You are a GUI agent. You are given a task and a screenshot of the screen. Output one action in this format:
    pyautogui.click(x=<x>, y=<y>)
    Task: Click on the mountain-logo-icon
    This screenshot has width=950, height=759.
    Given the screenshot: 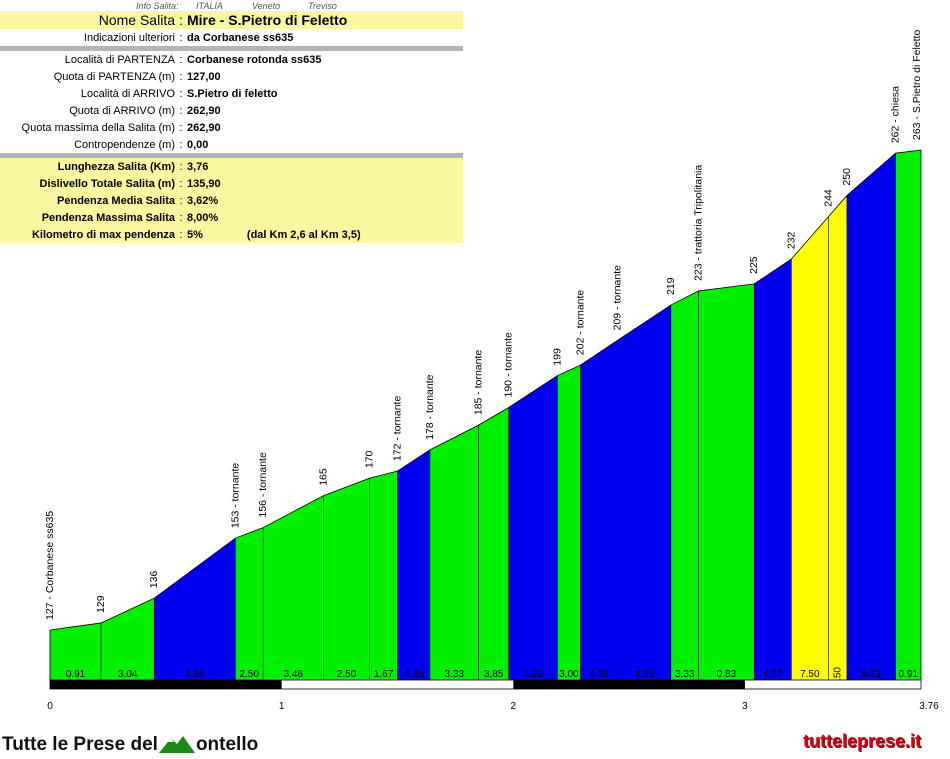 What is the action you would take?
    pyautogui.click(x=176, y=744)
    